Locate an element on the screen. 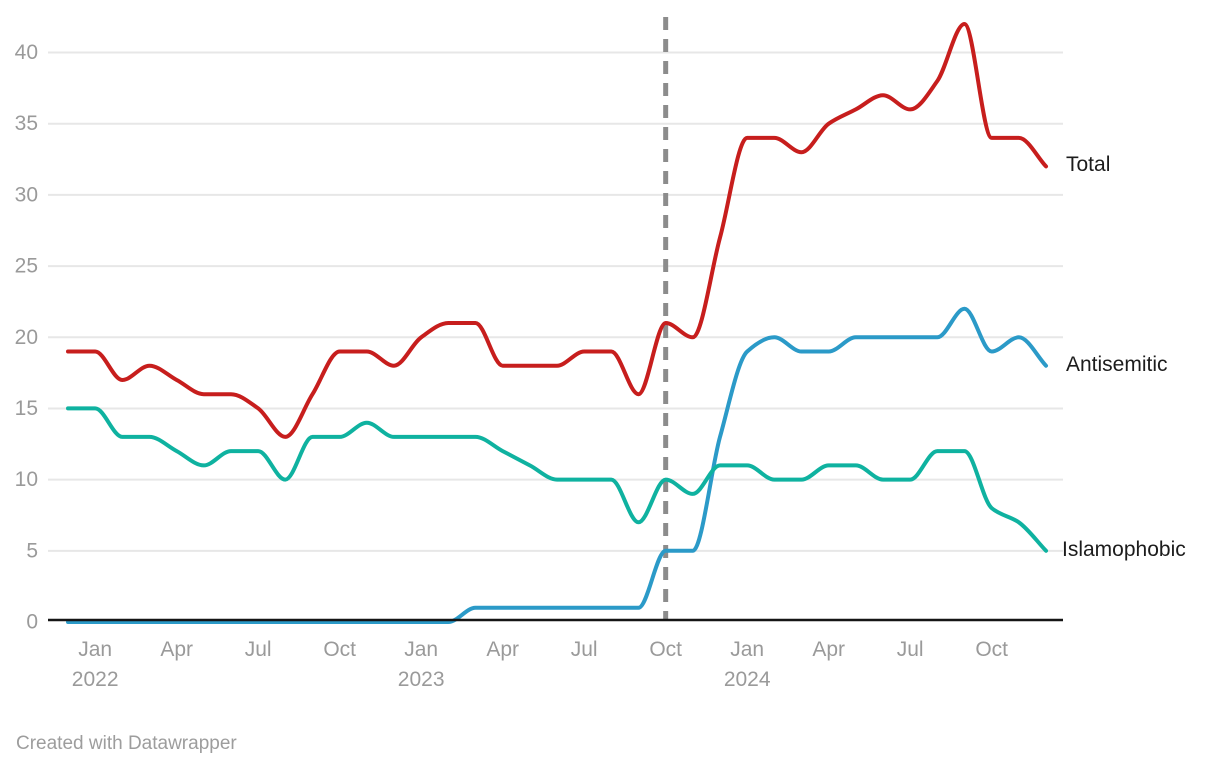  series-label-islamophobic: Islamophobic is located at coordinates (1124, 549).